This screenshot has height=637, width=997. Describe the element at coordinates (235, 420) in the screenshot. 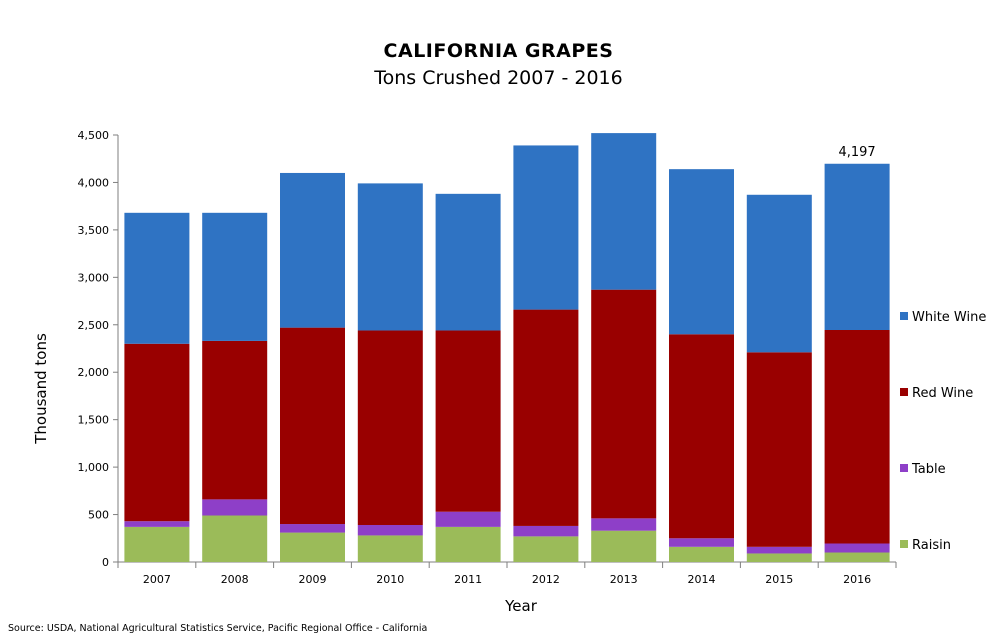

I see `bar-red-wine-2008` at that location.